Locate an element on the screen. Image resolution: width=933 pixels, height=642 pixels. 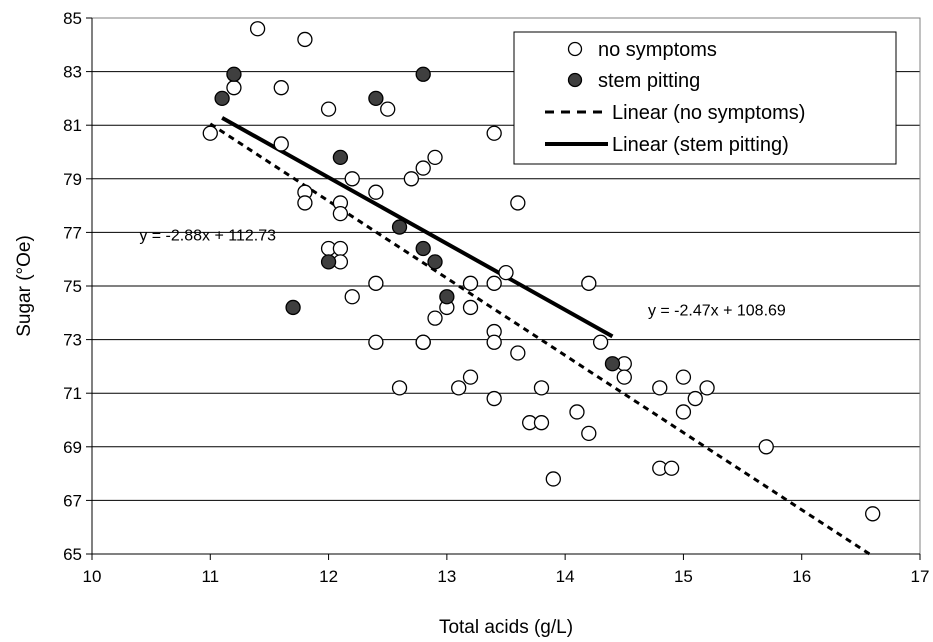
legend-label-stem-pitting: stem pitting is located at coordinates (649, 81).